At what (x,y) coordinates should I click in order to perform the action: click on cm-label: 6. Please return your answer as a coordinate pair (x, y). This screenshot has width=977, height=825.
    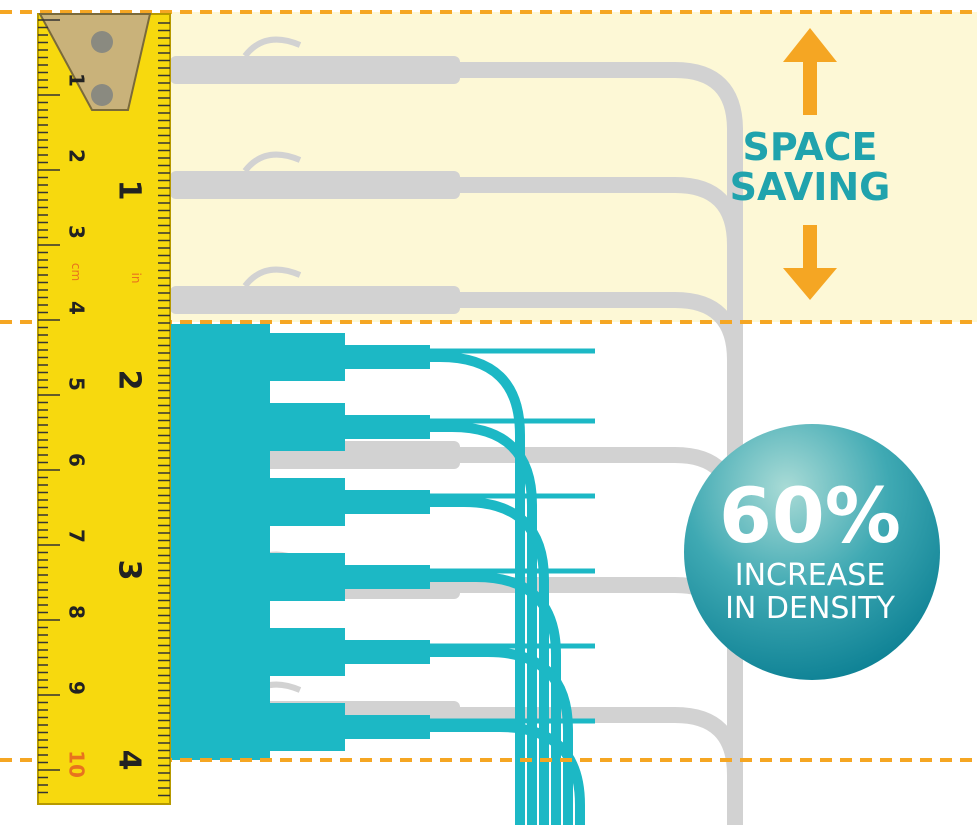
    Looking at the image, I should click on (77, 460).